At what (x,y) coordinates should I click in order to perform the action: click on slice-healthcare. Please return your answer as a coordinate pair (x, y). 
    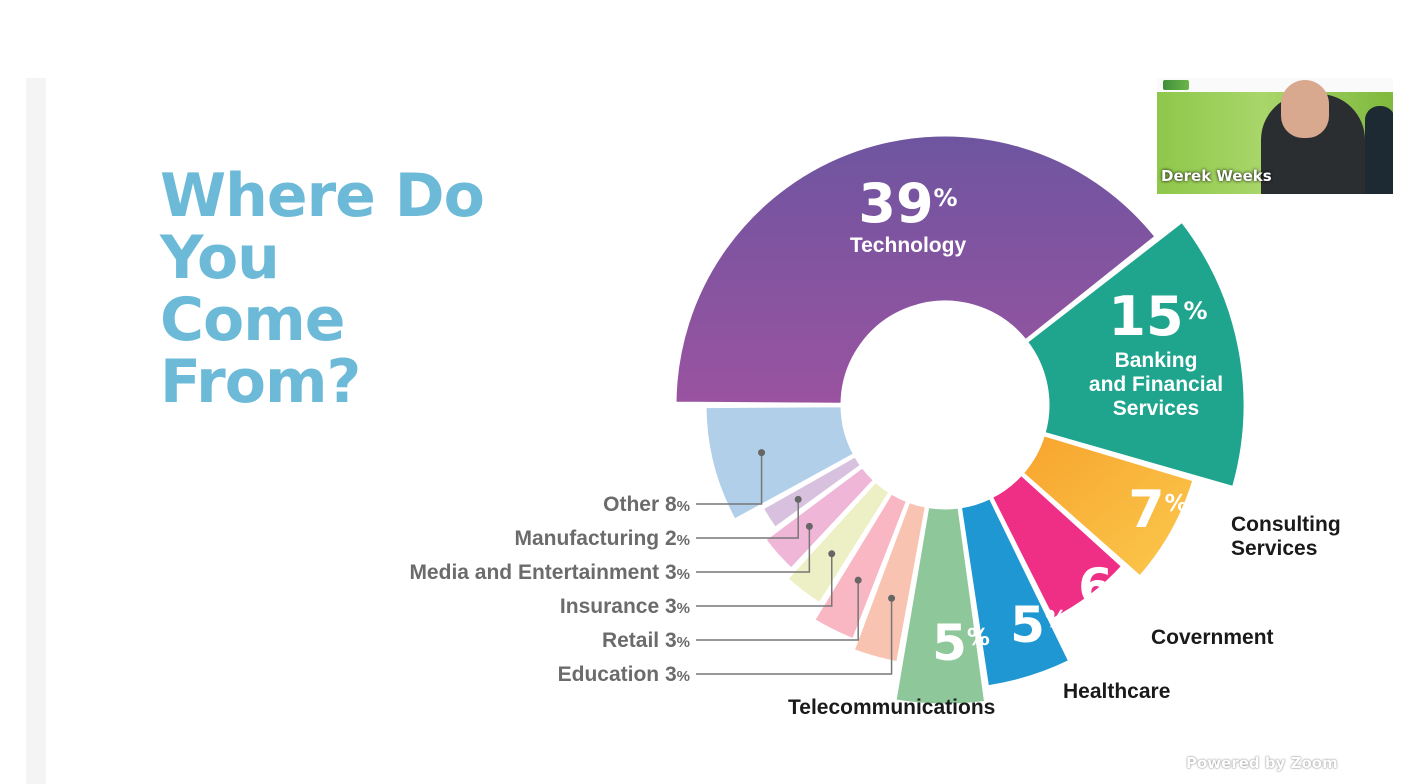
    Looking at the image, I should click on (1015, 592).